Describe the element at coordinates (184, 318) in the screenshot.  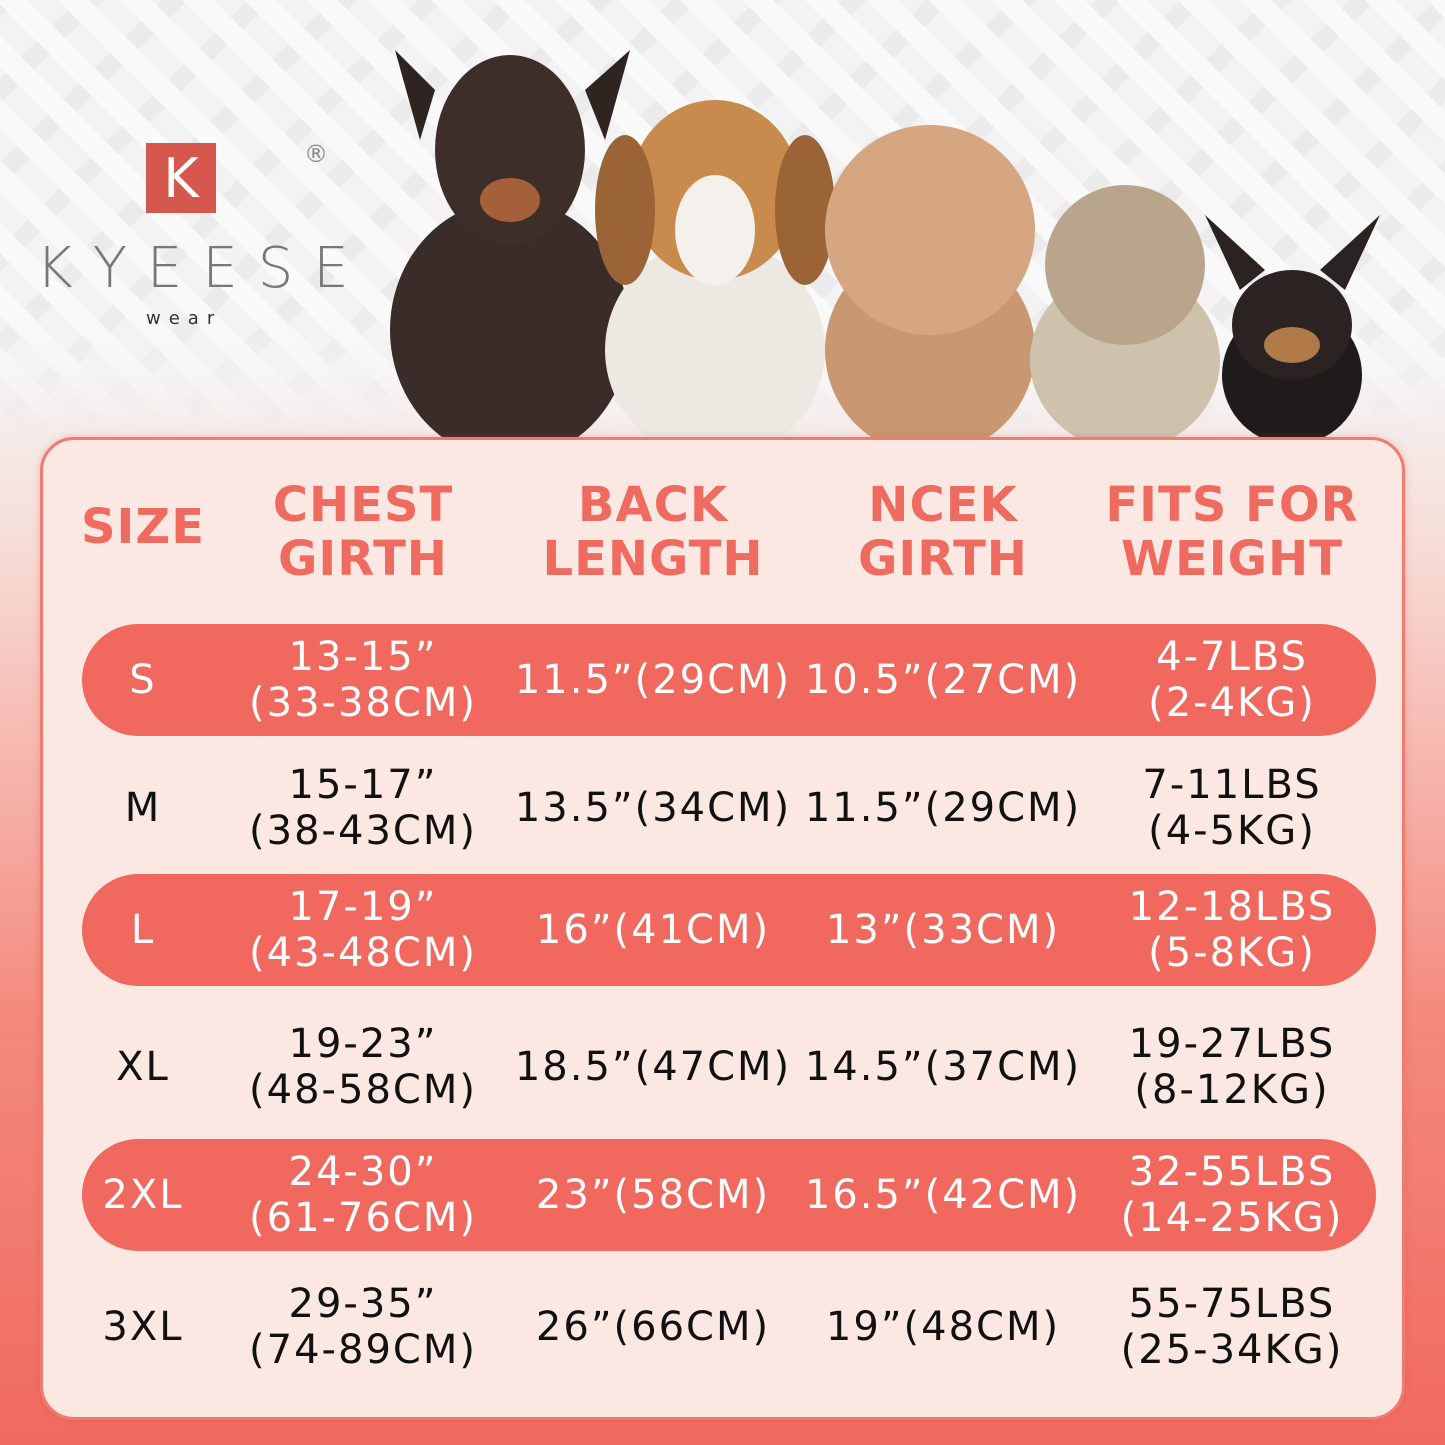
I see `brand-subtitle: wear` at that location.